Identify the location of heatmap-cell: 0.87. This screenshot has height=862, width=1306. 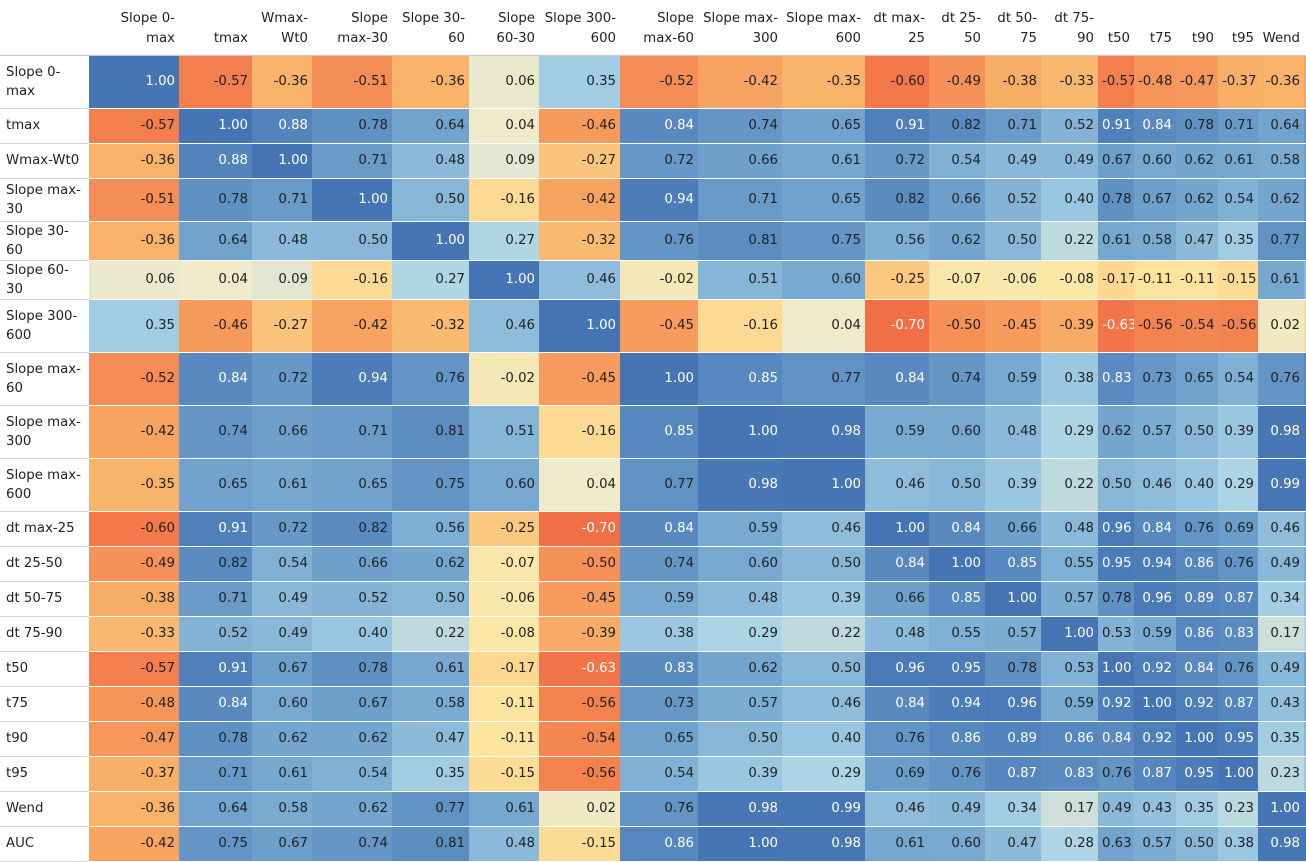
(1013, 774).